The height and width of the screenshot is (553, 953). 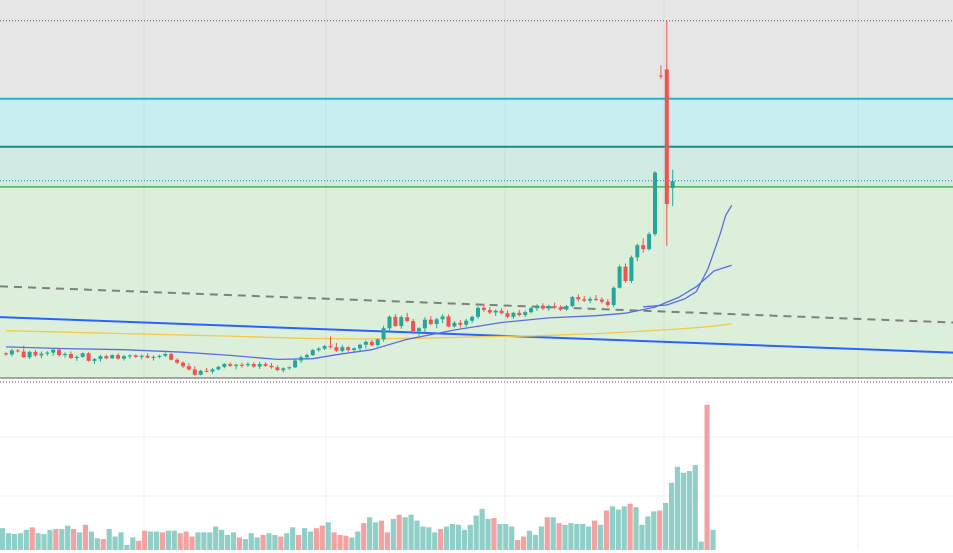 What do you see at coordinates (688, 256) in the screenshot?
I see `ma-fast-recent-line` at bounding box center [688, 256].